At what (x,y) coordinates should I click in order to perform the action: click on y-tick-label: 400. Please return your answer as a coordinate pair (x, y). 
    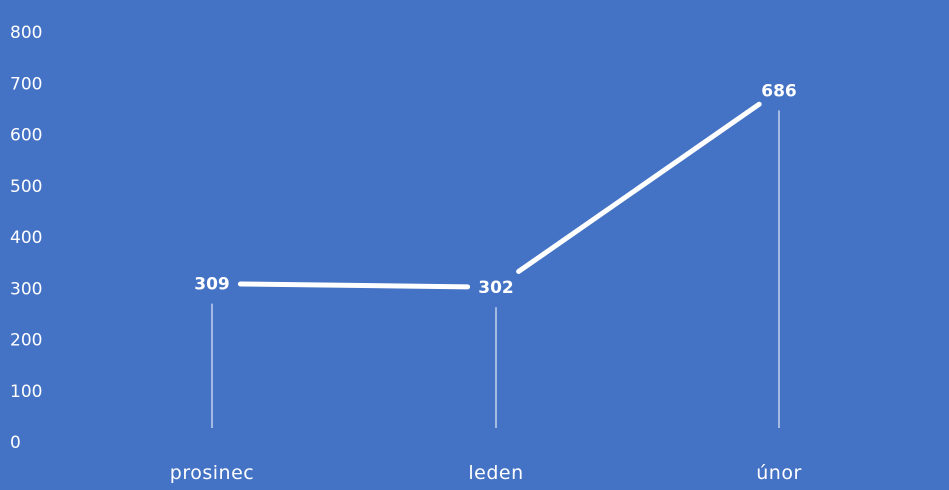
    Looking at the image, I should click on (26, 238).